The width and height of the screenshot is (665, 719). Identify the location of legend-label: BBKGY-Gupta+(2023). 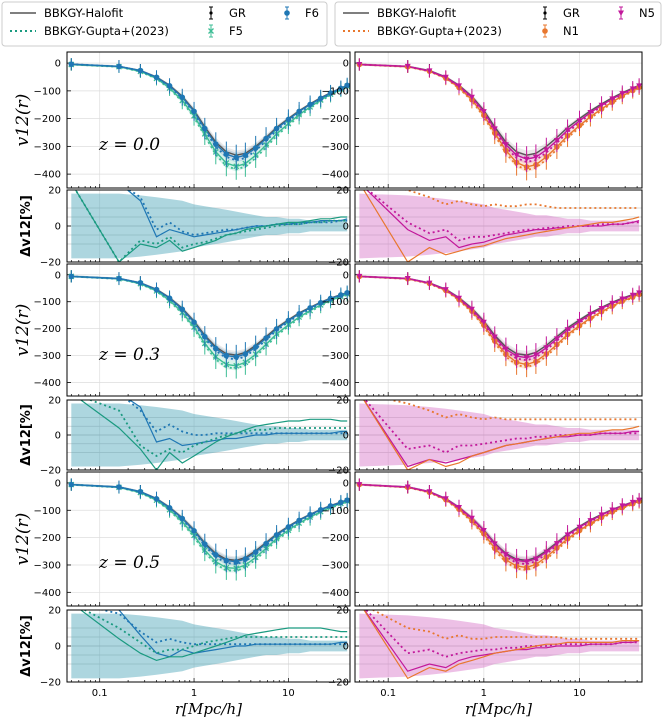
(439, 31).